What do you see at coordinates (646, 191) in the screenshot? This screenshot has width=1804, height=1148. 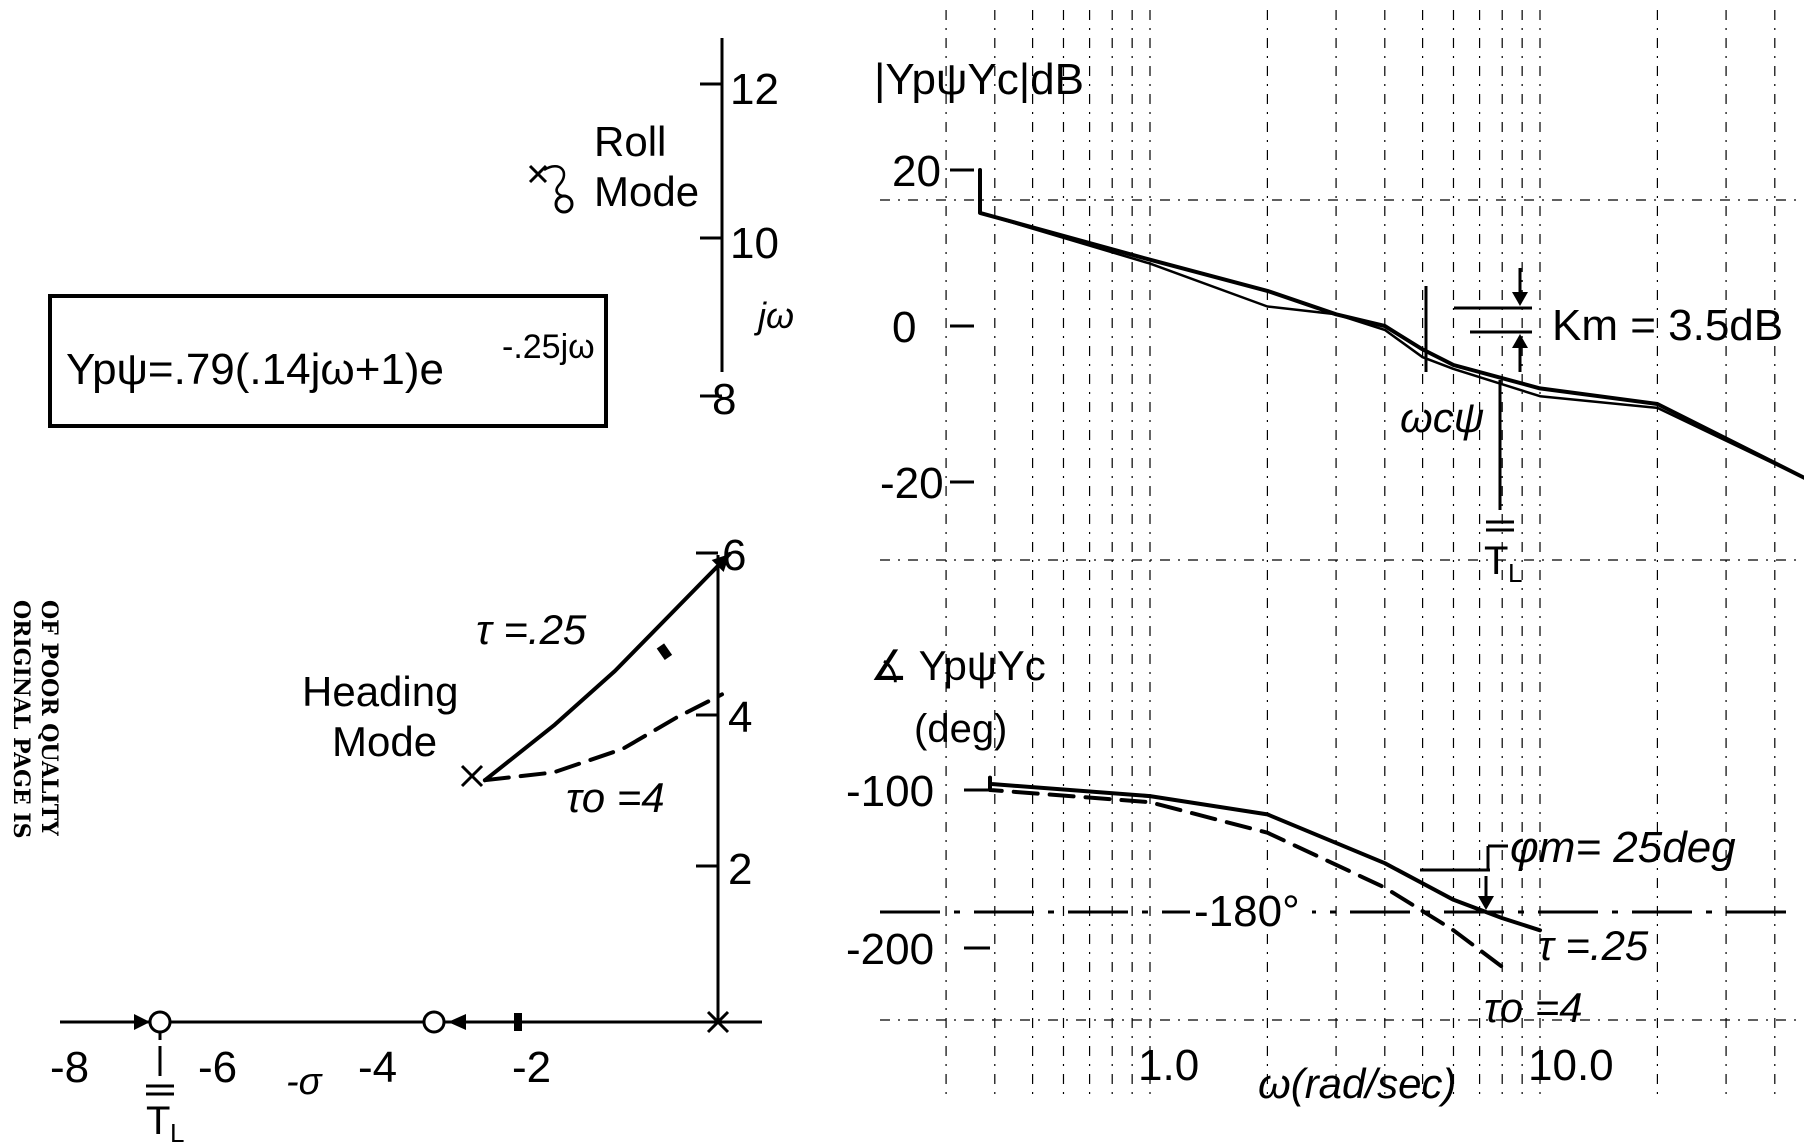 I see `roll-mode-label-line2: Mode` at bounding box center [646, 191].